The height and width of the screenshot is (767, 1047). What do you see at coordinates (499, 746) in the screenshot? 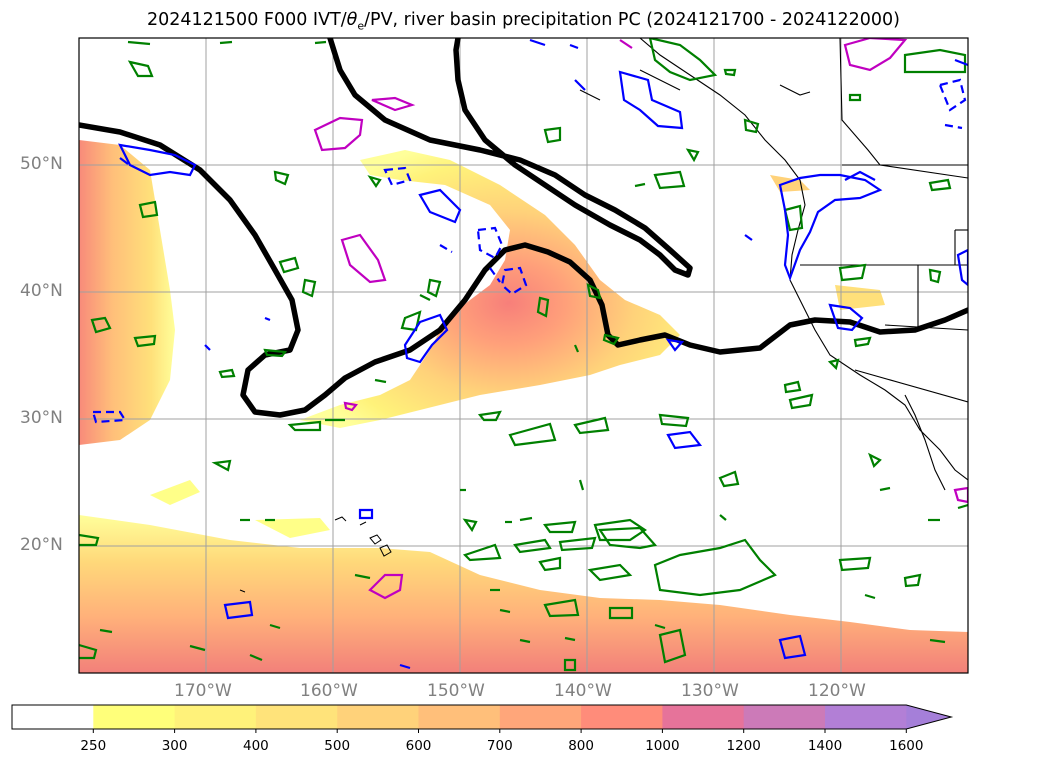
I see `colorbar-tick-label: 700` at bounding box center [499, 746].